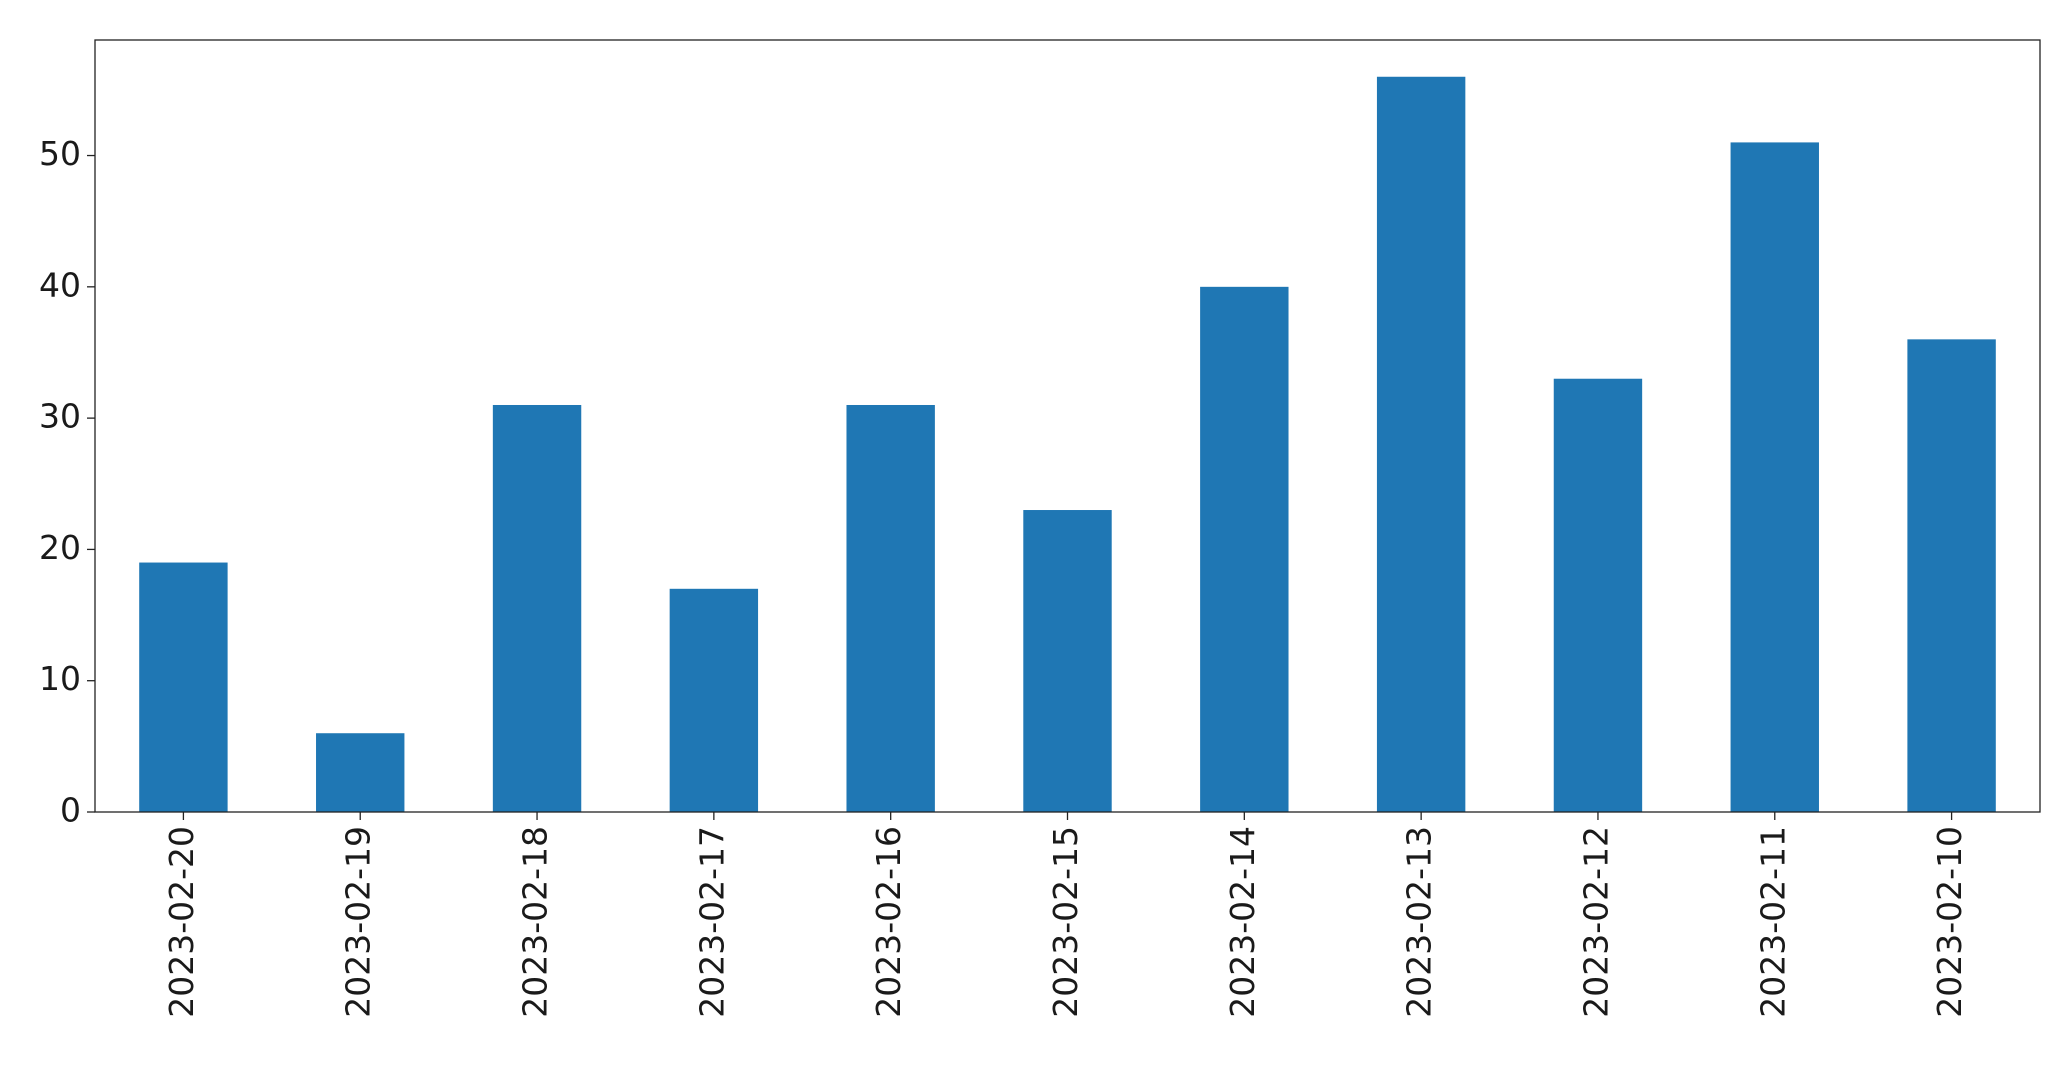 This screenshot has width=2071, height=1066. I want to click on y-tick-label: 10, so click(60, 678).